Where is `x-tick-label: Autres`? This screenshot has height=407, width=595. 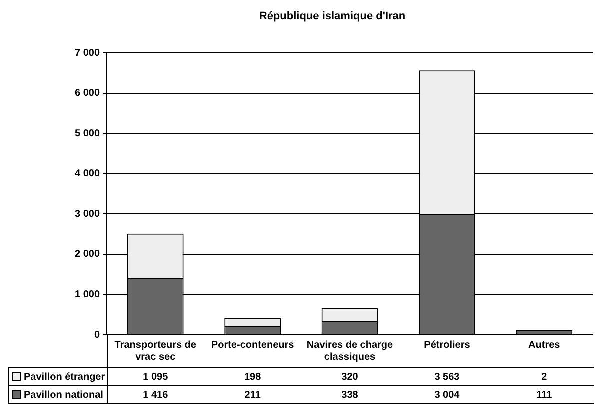
x-tick-label: Autres is located at coordinates (544, 345).